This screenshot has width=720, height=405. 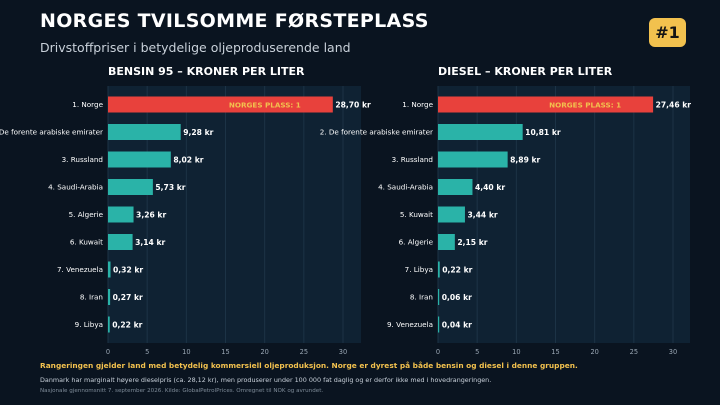 What do you see at coordinates (234, 21) in the screenshot?
I see `page-title: NORGES TVILSOMME FØRSTEPLASS` at bounding box center [234, 21].